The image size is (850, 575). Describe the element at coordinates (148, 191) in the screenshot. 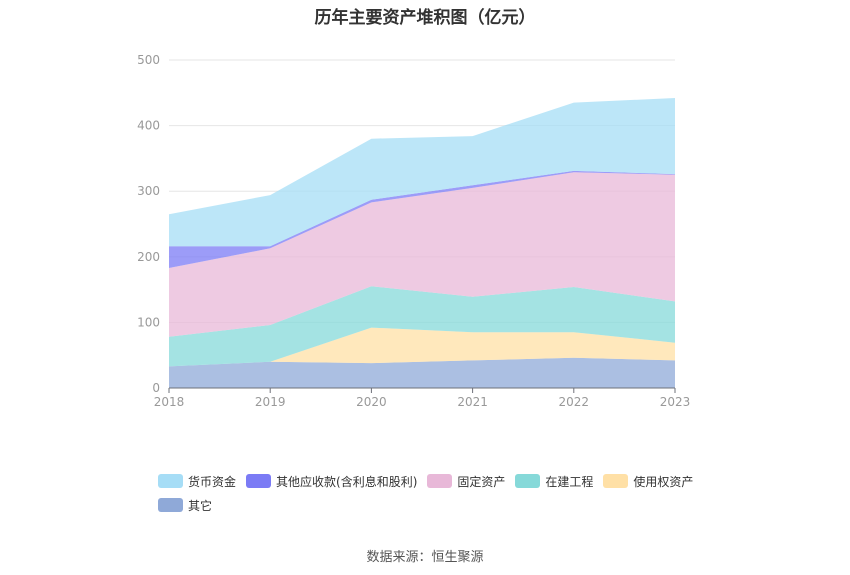

I see `y-tick-label: 300` at that location.